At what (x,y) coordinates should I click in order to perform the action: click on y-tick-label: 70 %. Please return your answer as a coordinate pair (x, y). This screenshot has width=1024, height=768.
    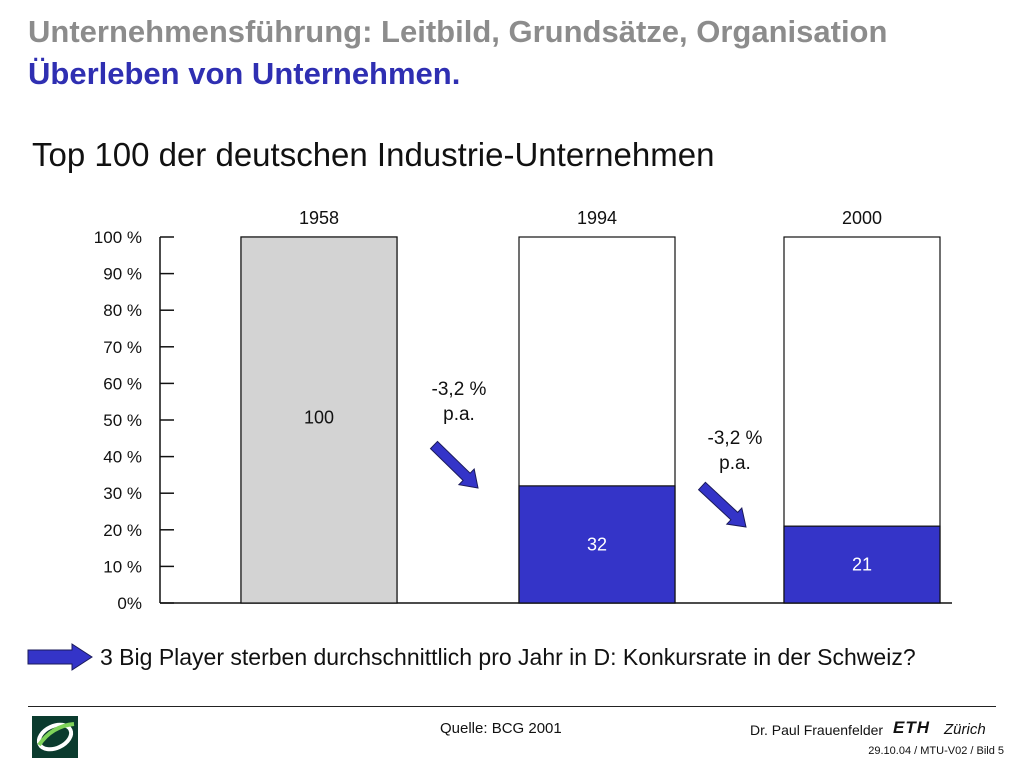
    Looking at the image, I should click on (122, 347).